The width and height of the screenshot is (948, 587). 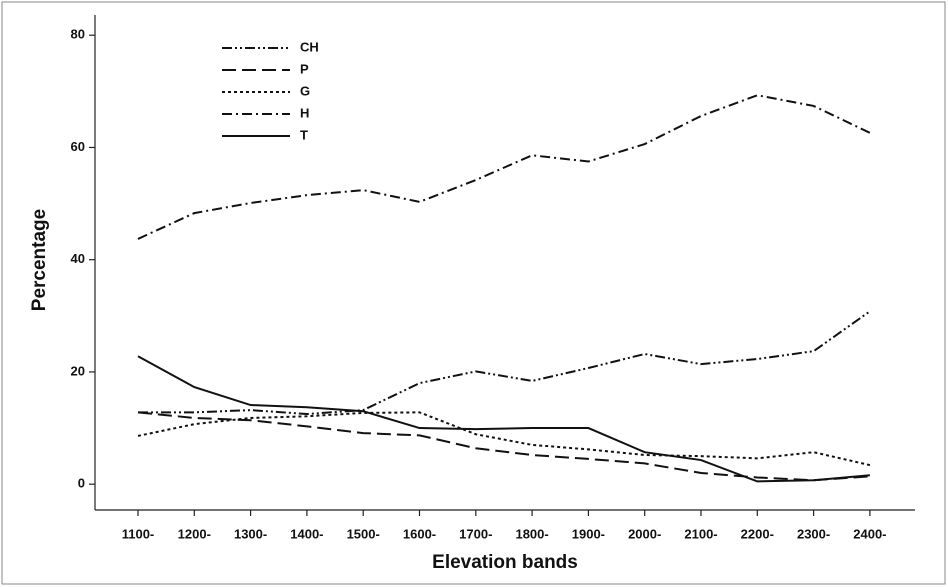 I want to click on x-tick-label: 1800-, so click(x=531, y=533).